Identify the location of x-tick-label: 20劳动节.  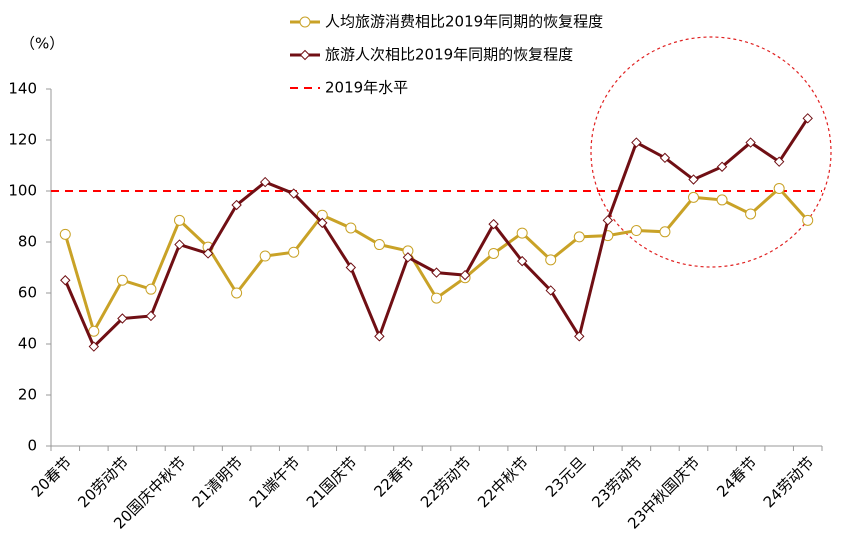
(103, 482).